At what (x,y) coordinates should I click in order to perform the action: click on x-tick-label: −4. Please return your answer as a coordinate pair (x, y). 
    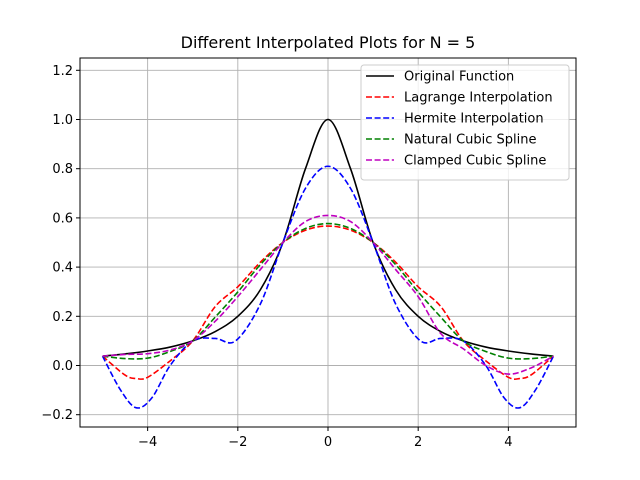
    Looking at the image, I should click on (147, 442).